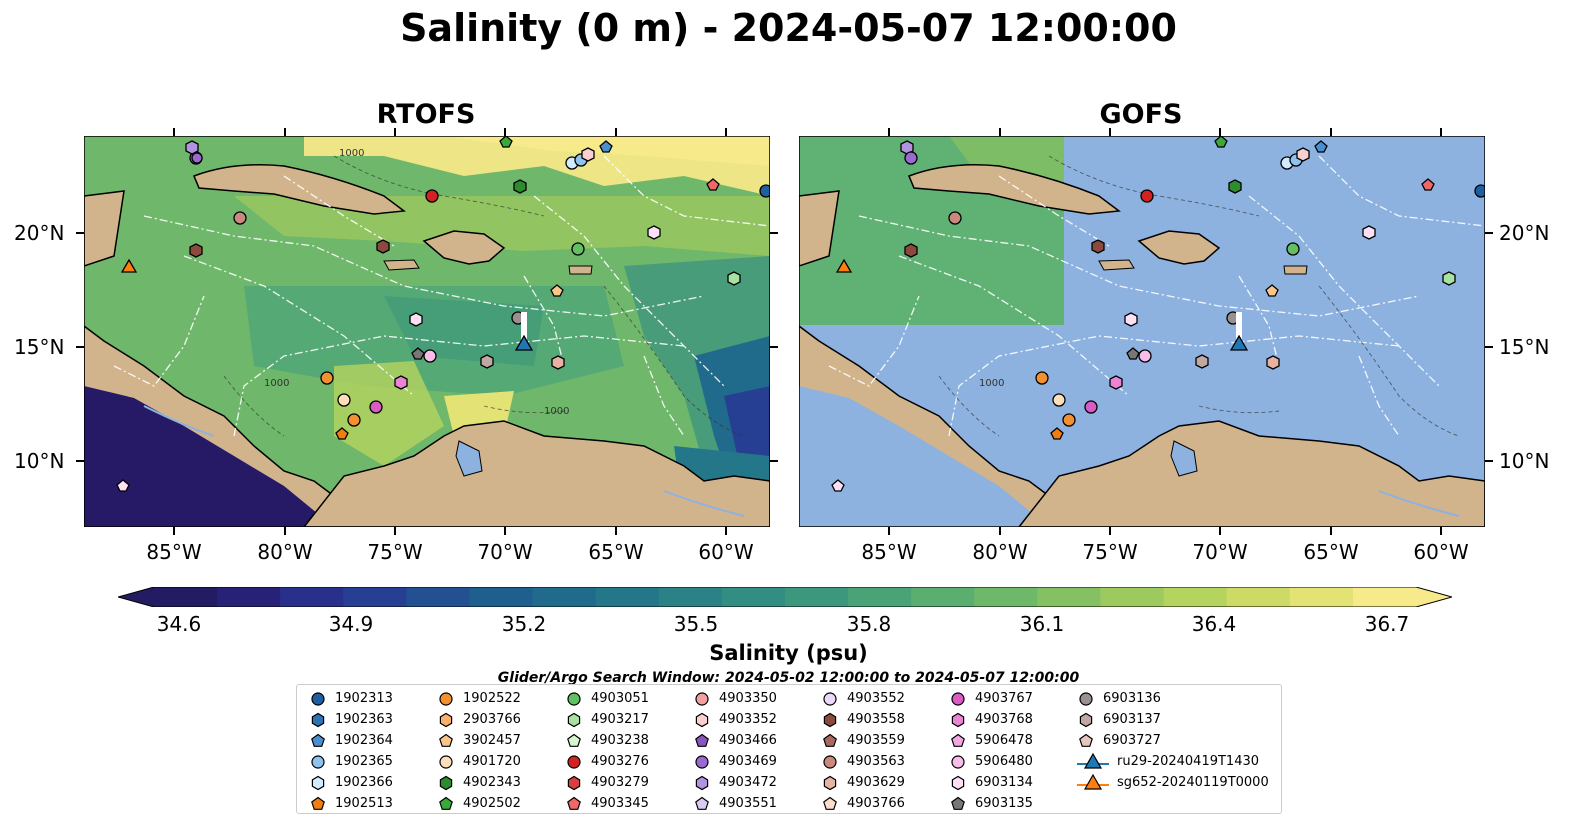 The image size is (1577, 829). I want to click on legend-label: 6903727, so click(1132, 740).